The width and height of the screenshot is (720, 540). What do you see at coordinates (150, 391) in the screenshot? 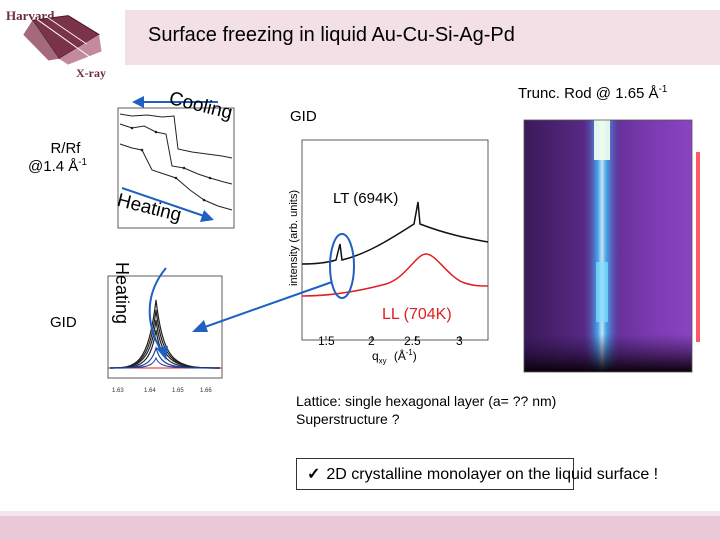
I see `svg-text: 1.64` at bounding box center [150, 391].